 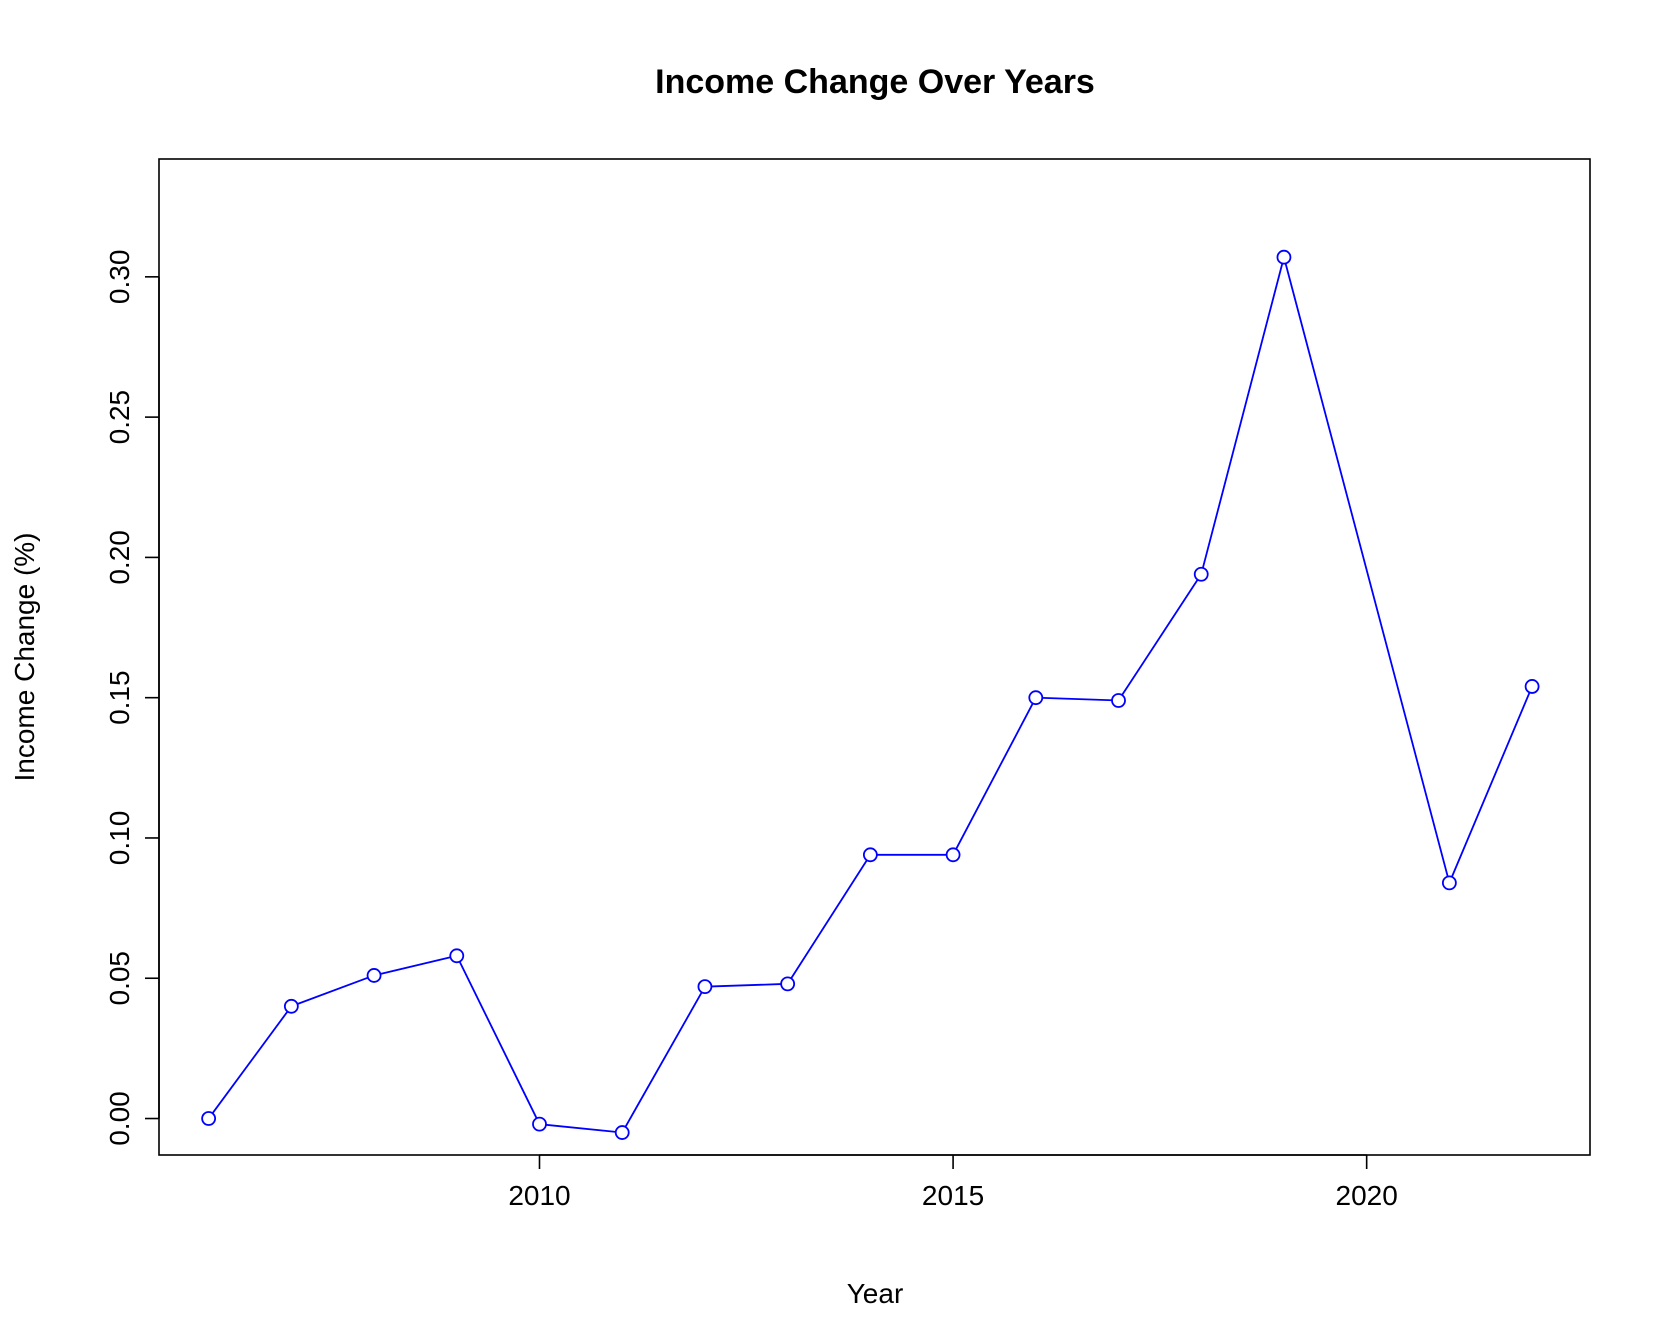 What do you see at coordinates (119, 978) in the screenshot?
I see `y-tick-label: 0.05` at bounding box center [119, 978].